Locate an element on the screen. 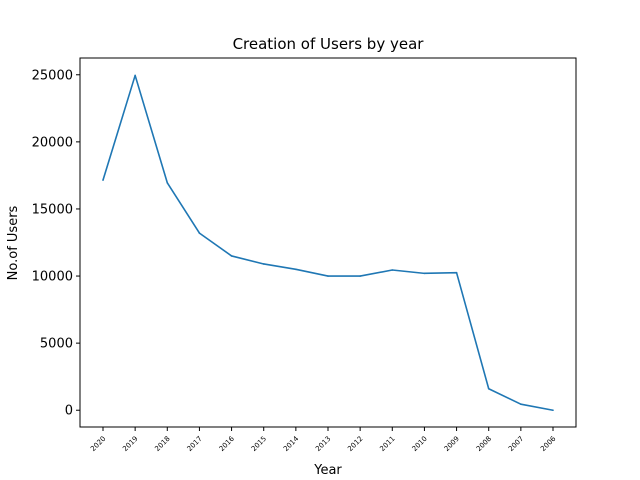 The image size is (640, 480). x-tick-label: 2016 is located at coordinates (227, 443).